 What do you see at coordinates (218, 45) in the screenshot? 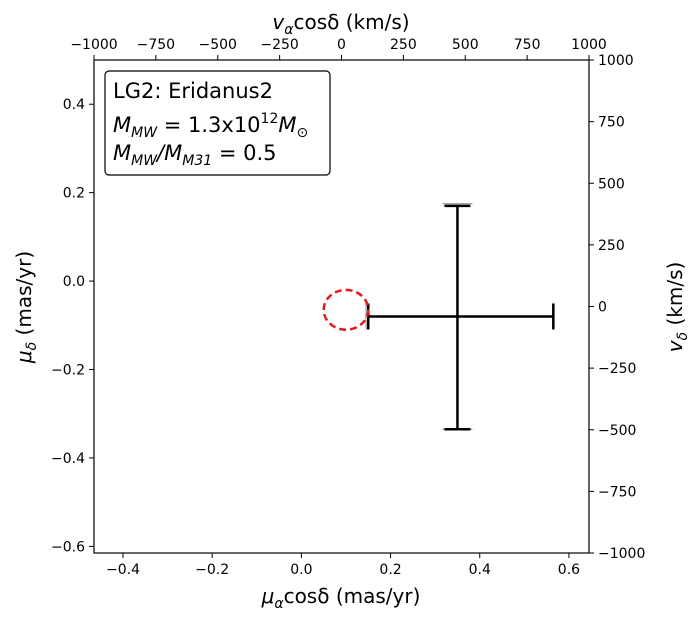
I see `top-tick-label: −500` at bounding box center [218, 45].